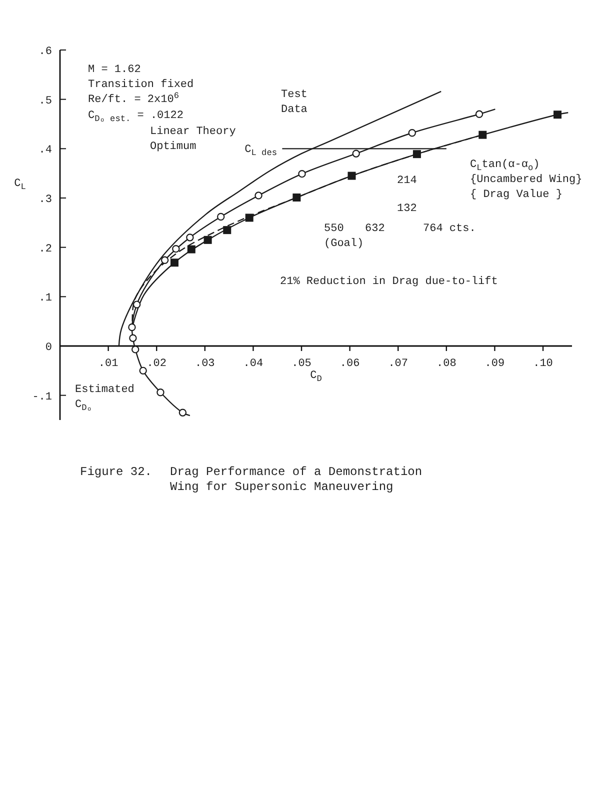 The height and width of the screenshot is (801, 590). Describe the element at coordinates (141, 85) in the screenshot. I see `annotation: M = 1.62 Transition fixed Re/ft. = 2x10$^{6}$` at that location.